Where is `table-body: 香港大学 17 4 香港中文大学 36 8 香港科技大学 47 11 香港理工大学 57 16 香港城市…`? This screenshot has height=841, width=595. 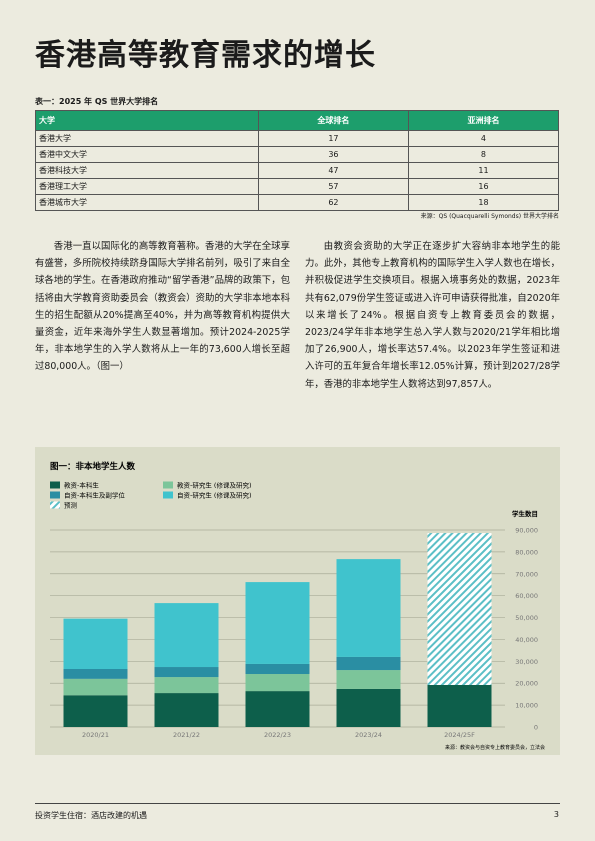
table-body: 香港大学 17 4 香港中文大学 36 8 香港科技大学 47 11 香港理工大学 57 16 香港城市… is located at coordinates (297, 170).